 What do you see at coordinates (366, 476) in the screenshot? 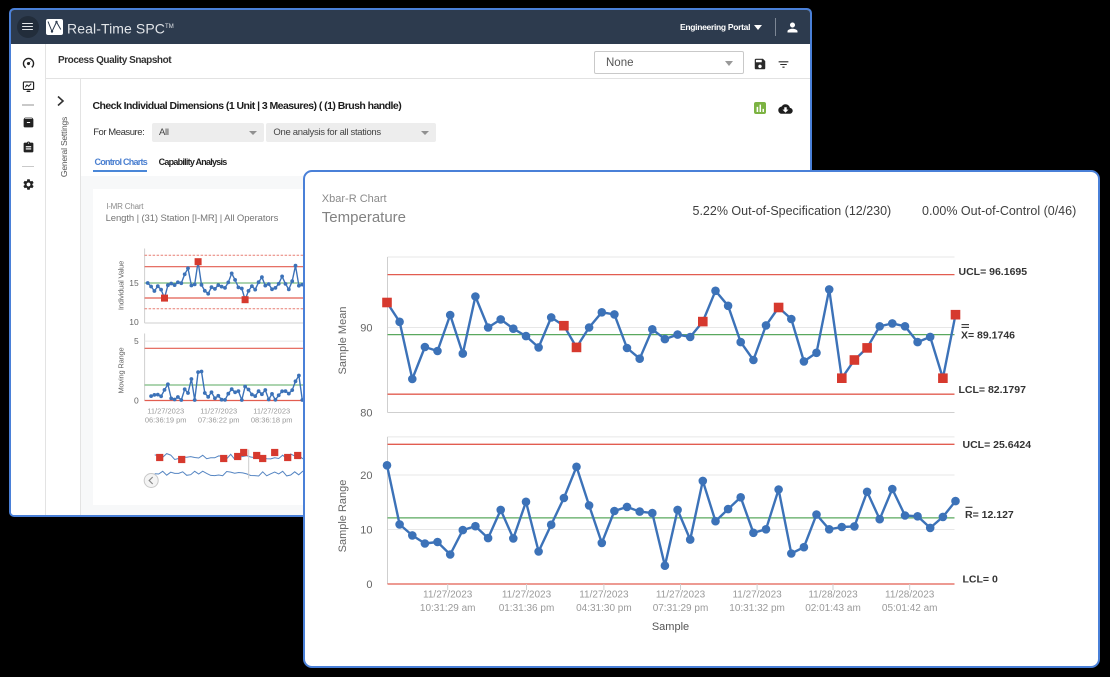
I see `svg-text: 20` at bounding box center [366, 476].